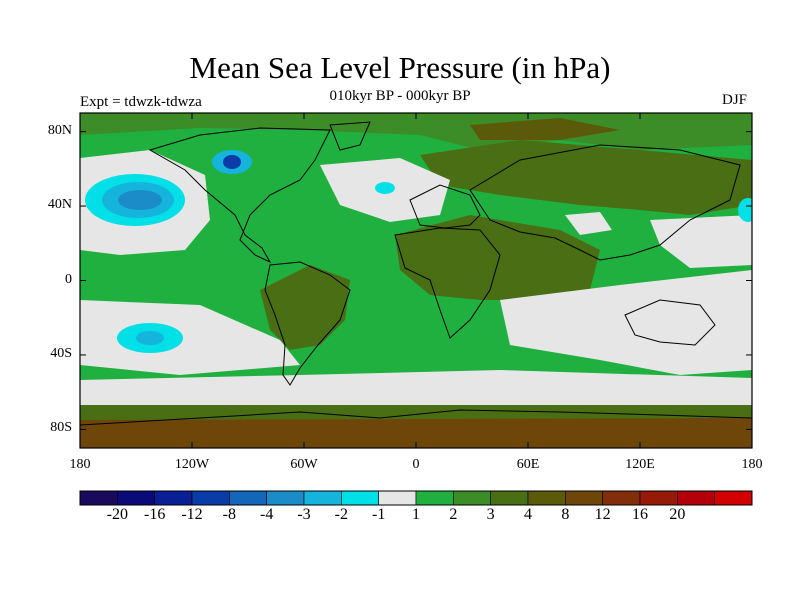  Describe the element at coordinates (416, 464) in the screenshot. I see `x-tick-label: 0` at that location.